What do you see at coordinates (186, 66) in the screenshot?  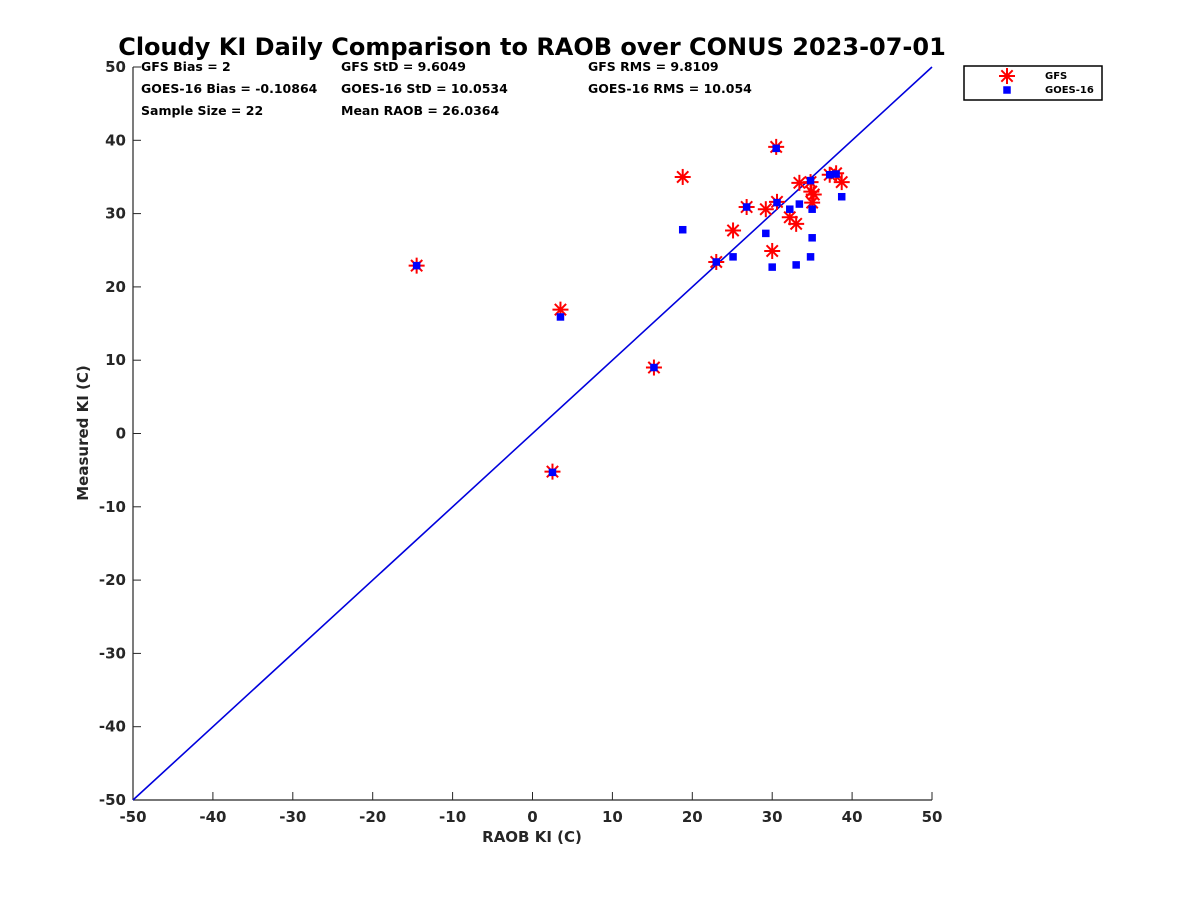 I see `gfs-bias-stat: GFS Bias = 2` at bounding box center [186, 66].